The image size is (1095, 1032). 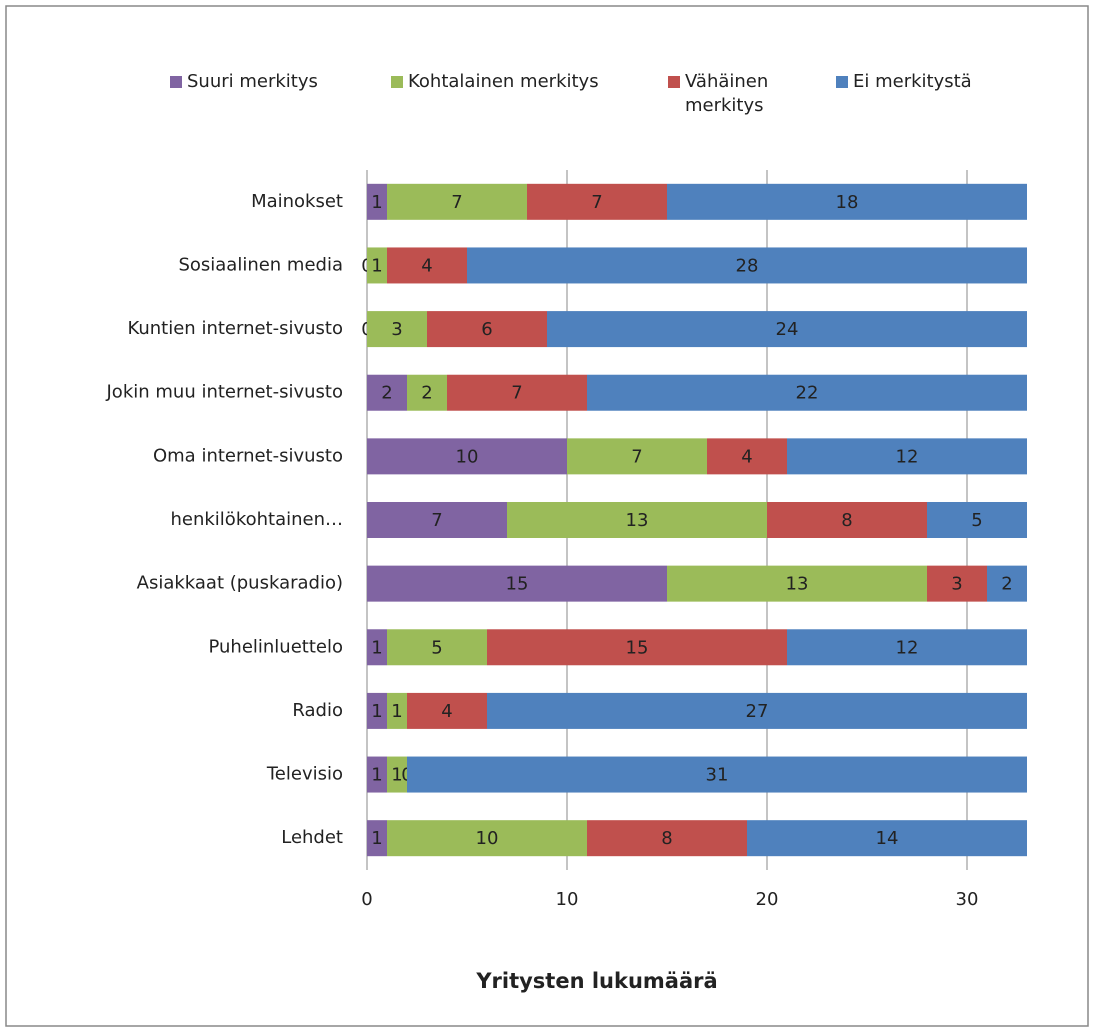 I want to click on data-label: 18, so click(x=847, y=202).